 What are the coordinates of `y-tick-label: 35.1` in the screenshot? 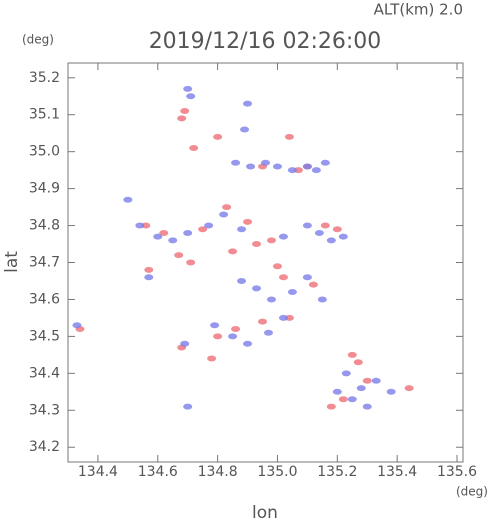 It's located at (44, 115).